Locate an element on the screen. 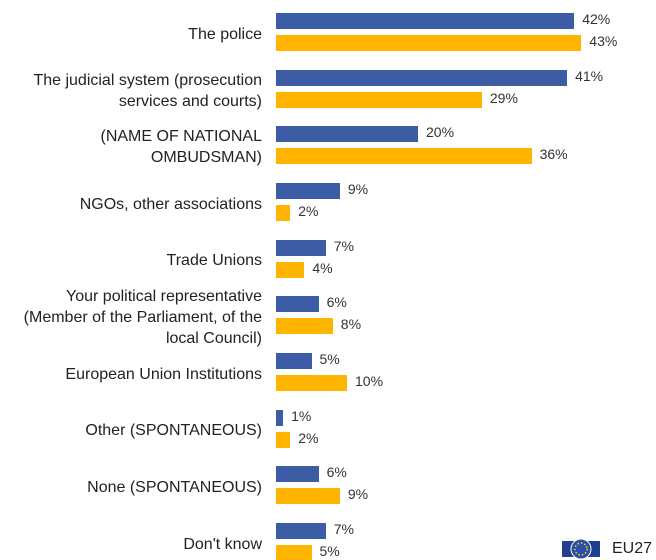  value-label: 10% is located at coordinates (369, 381).